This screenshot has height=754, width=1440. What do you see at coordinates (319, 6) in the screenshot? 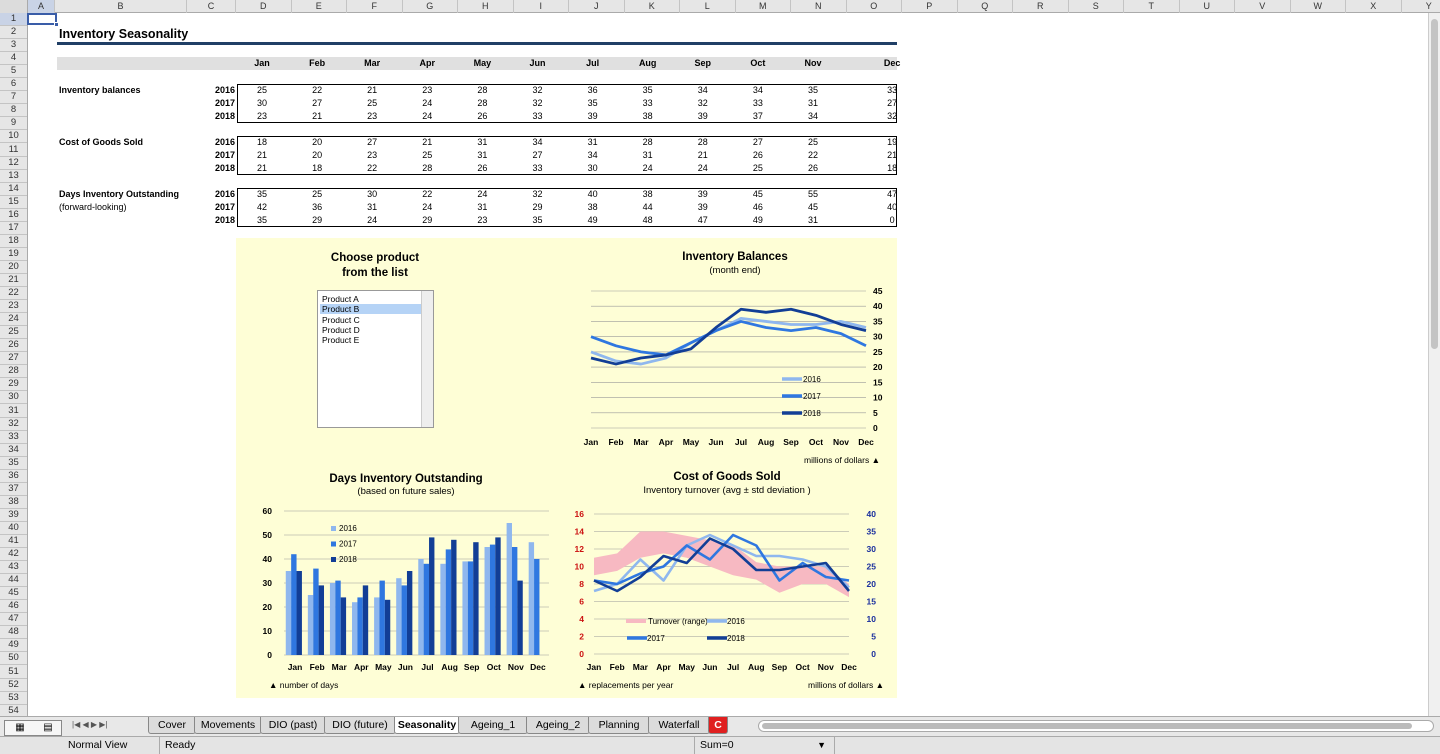
I see `column-header-E: E` at bounding box center [319, 6].